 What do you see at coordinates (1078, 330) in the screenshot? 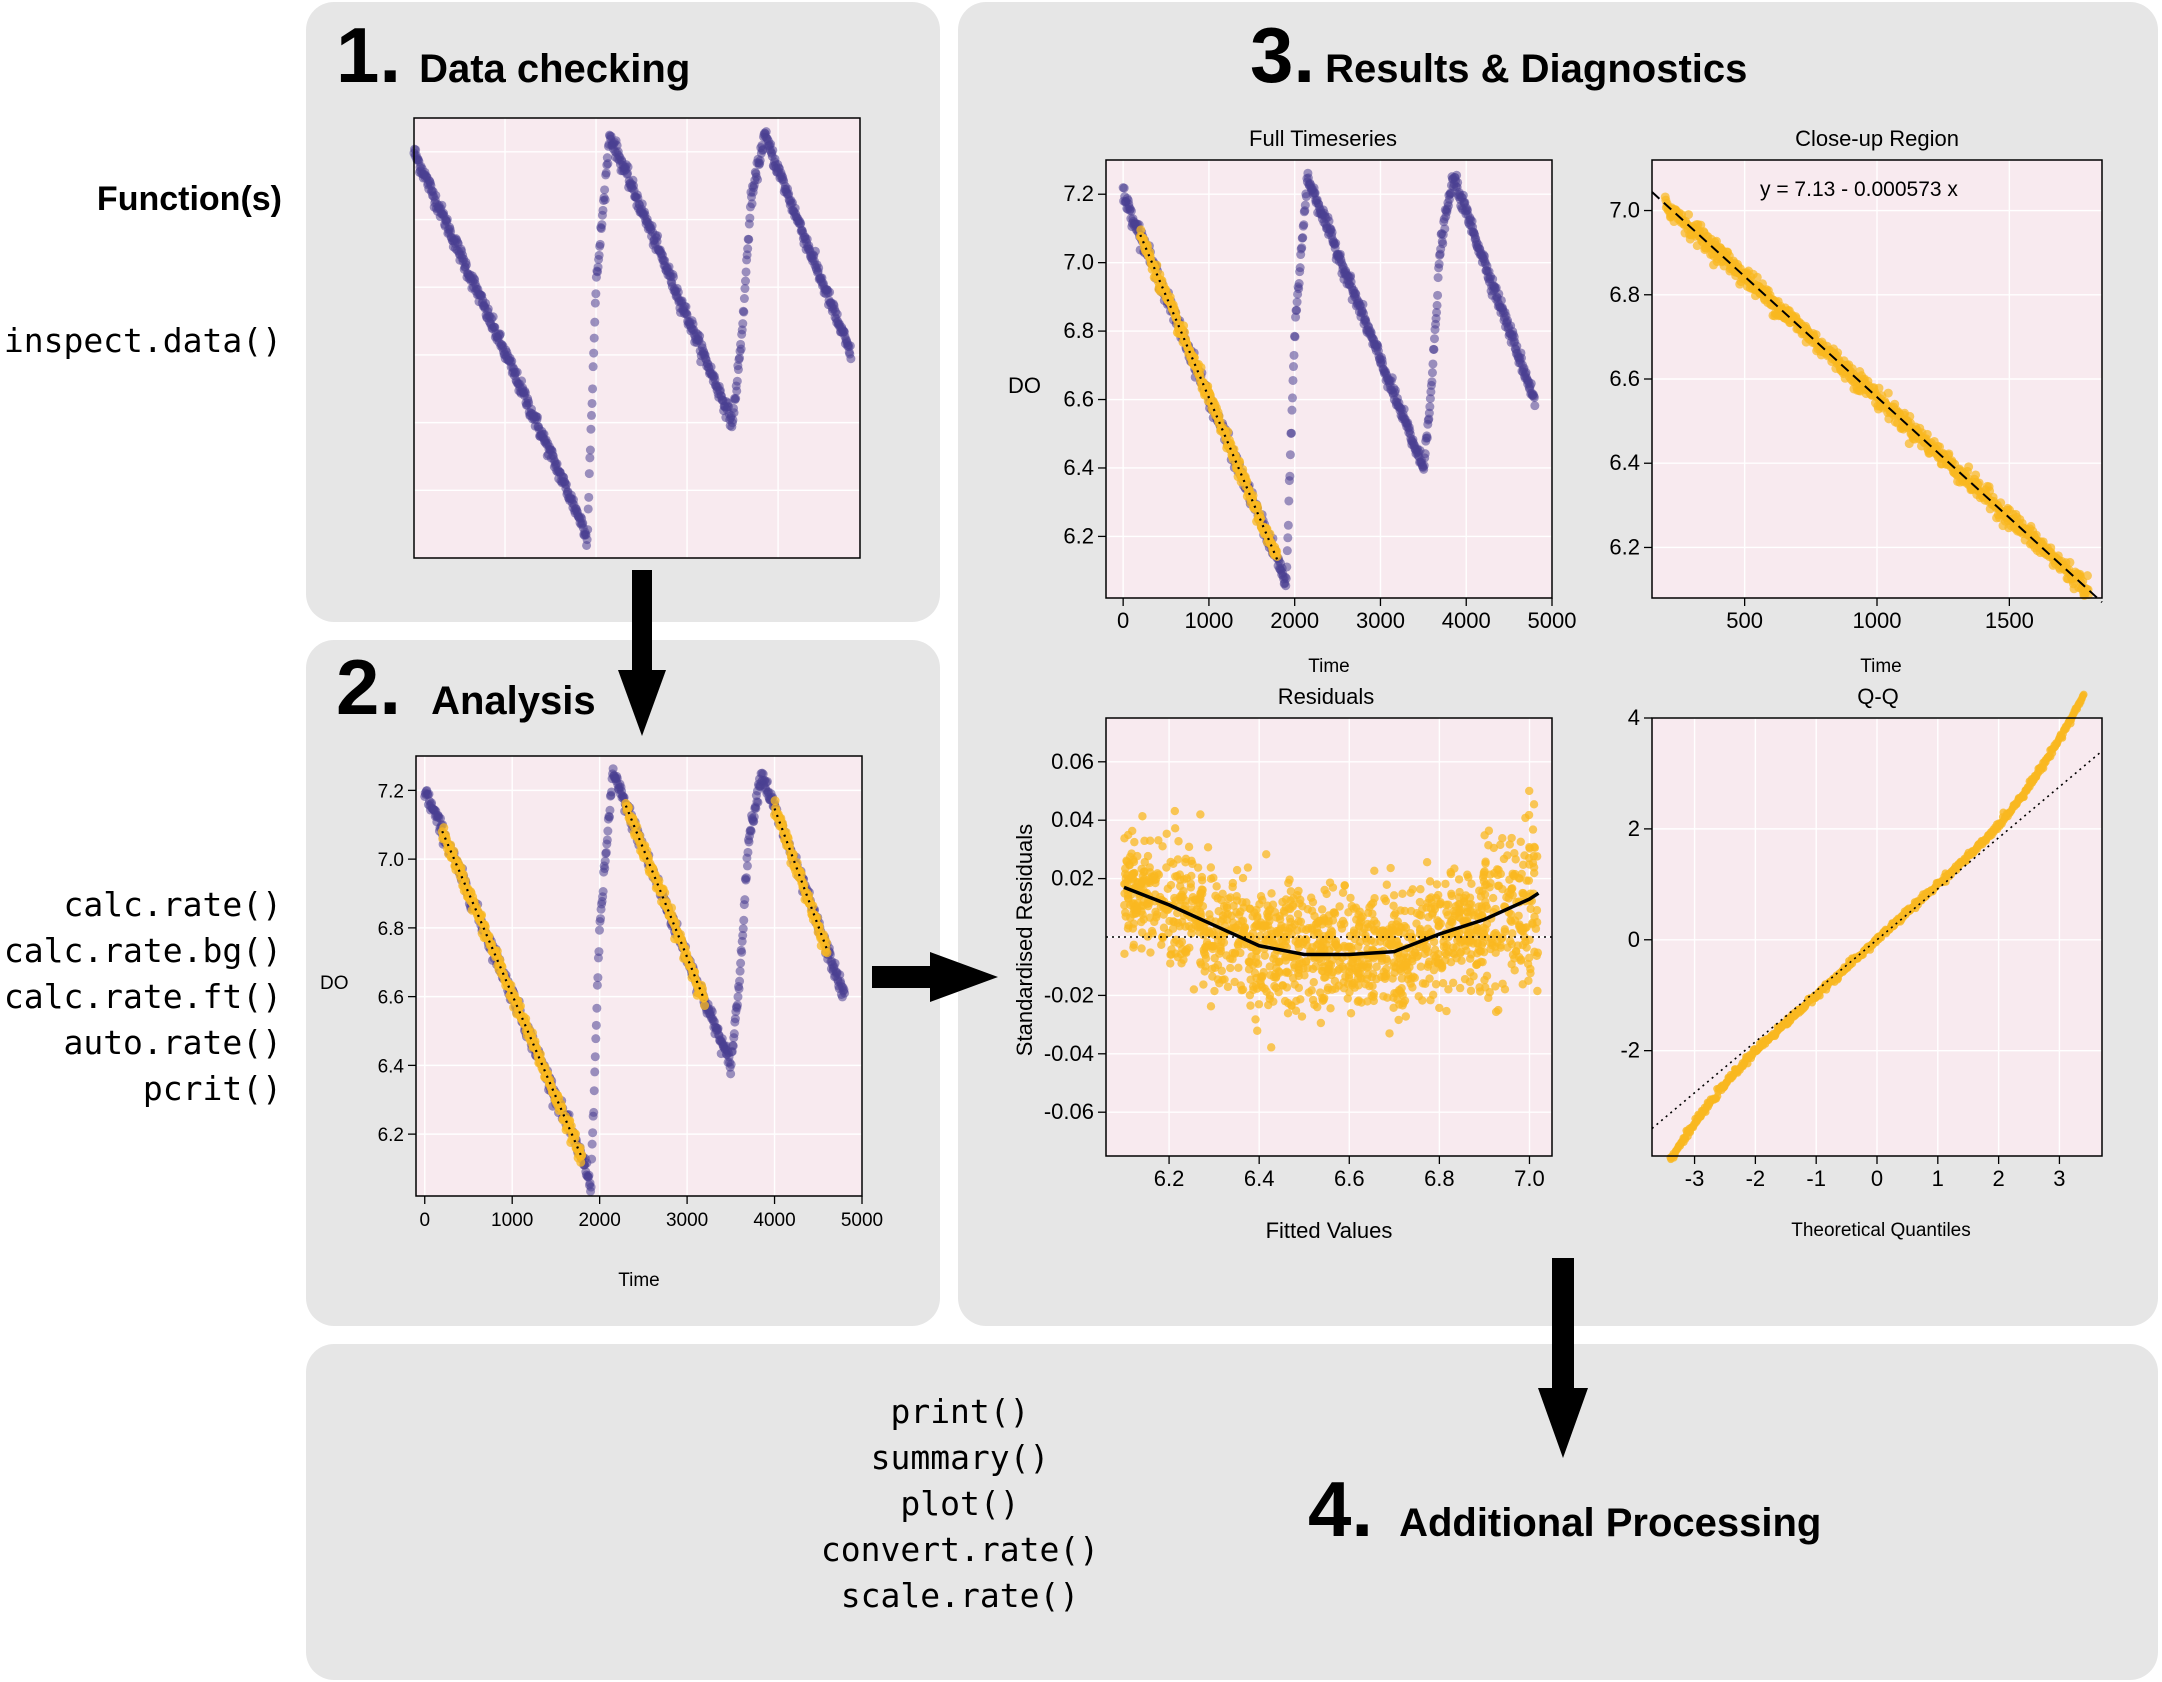
I see `y-tick-label: 6.8` at bounding box center [1078, 330].